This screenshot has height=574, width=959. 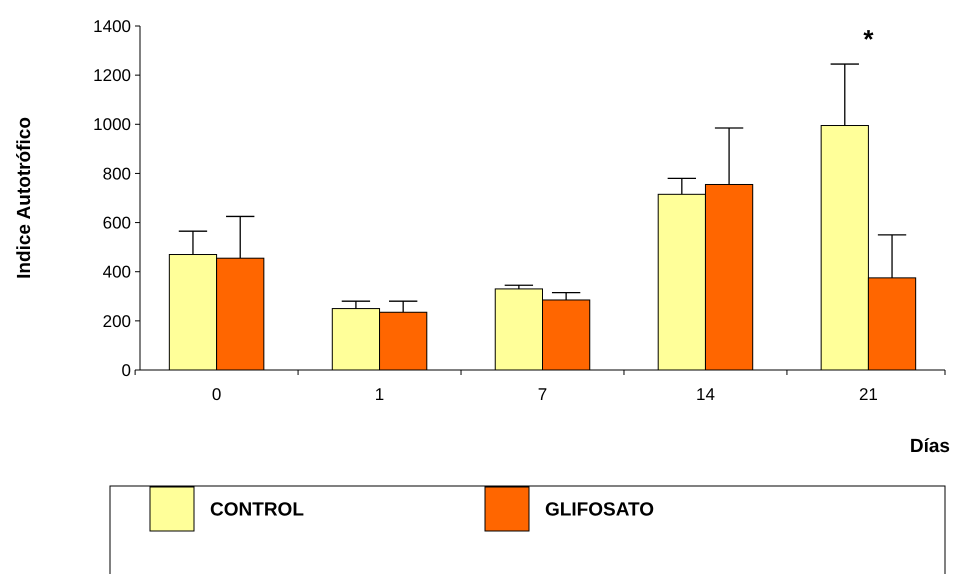 I want to click on y-axis-title: Indice Autotrófico, so click(x=24, y=198).